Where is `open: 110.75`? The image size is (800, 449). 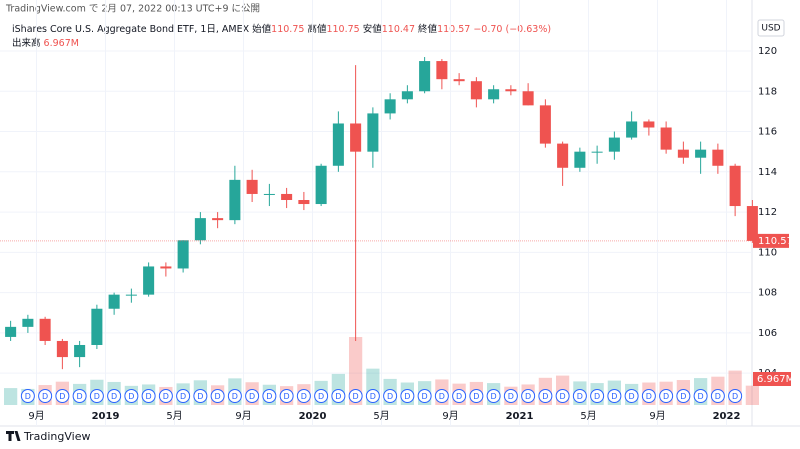
open: 110.75 is located at coordinates (287, 29).